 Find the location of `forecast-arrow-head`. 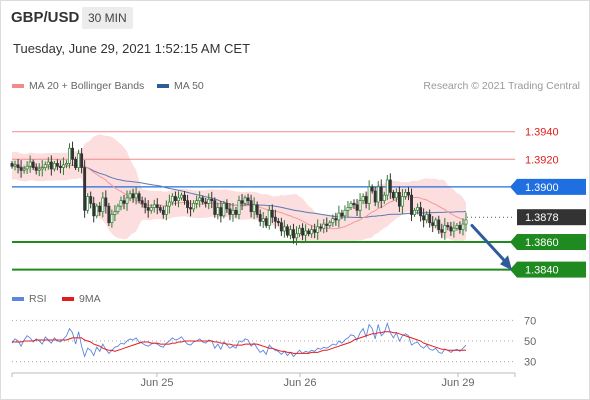

forecast-arrow-head is located at coordinates (506, 263).